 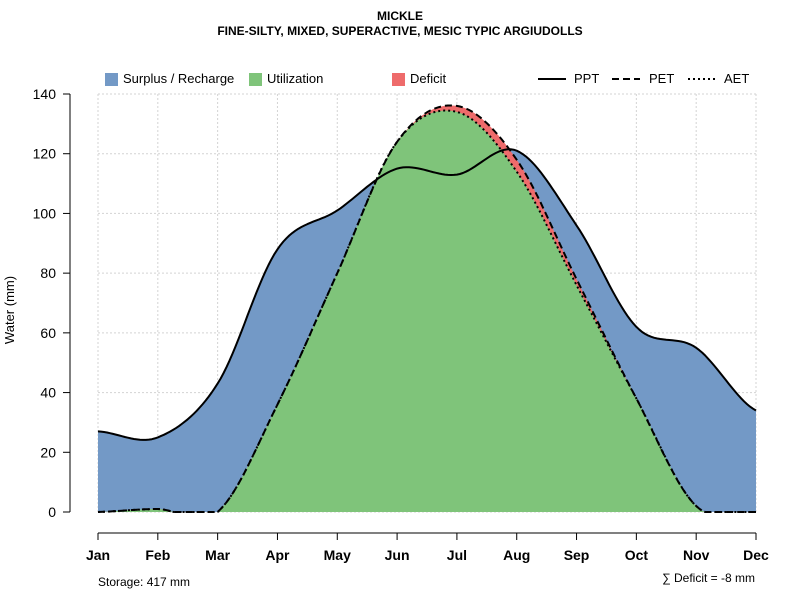 I want to click on deficit-note: ∑ Deficit = -8 mm, so click(x=708, y=578).